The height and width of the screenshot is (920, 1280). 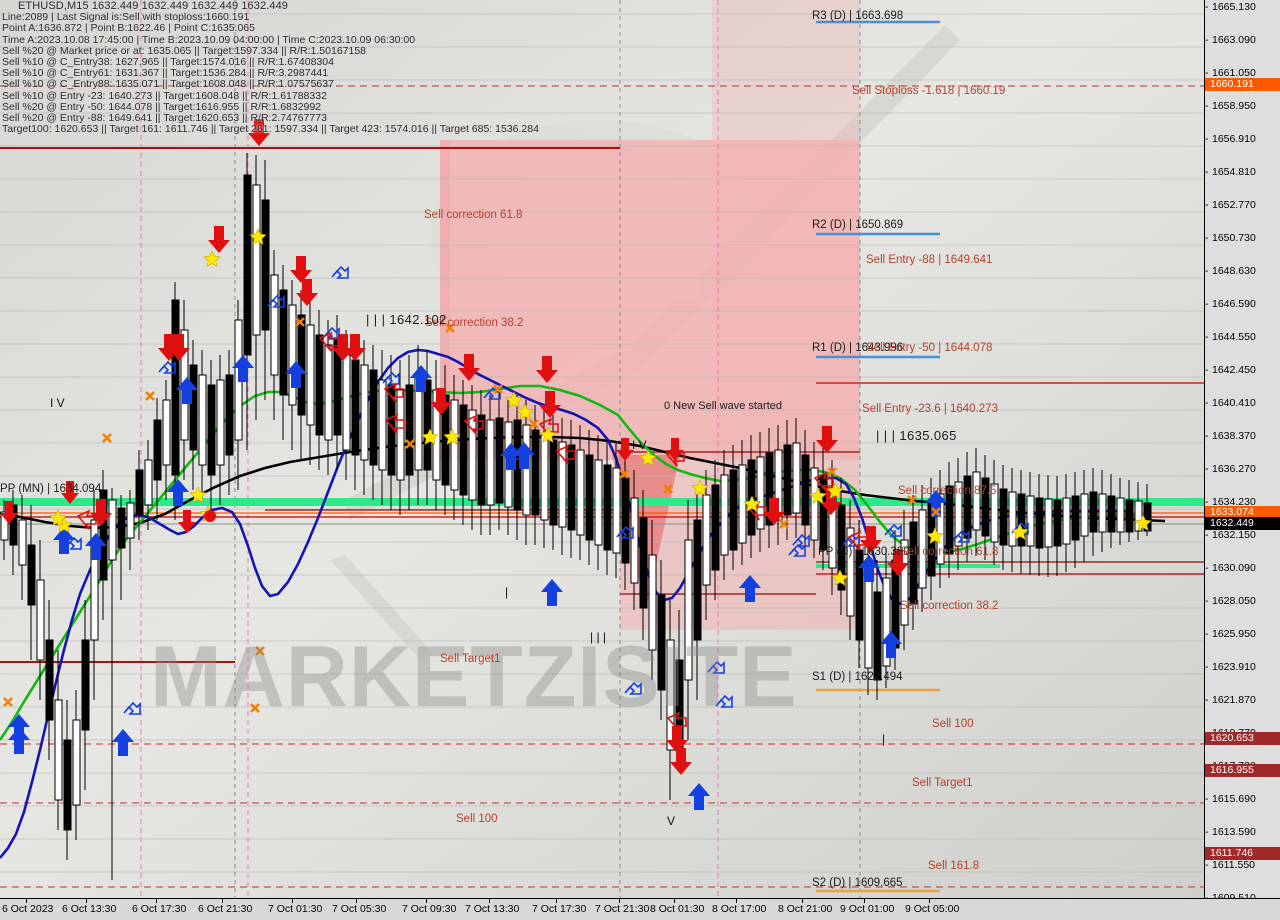 I want to click on price-tick-label: -1665.130, so click(x=1230, y=7).